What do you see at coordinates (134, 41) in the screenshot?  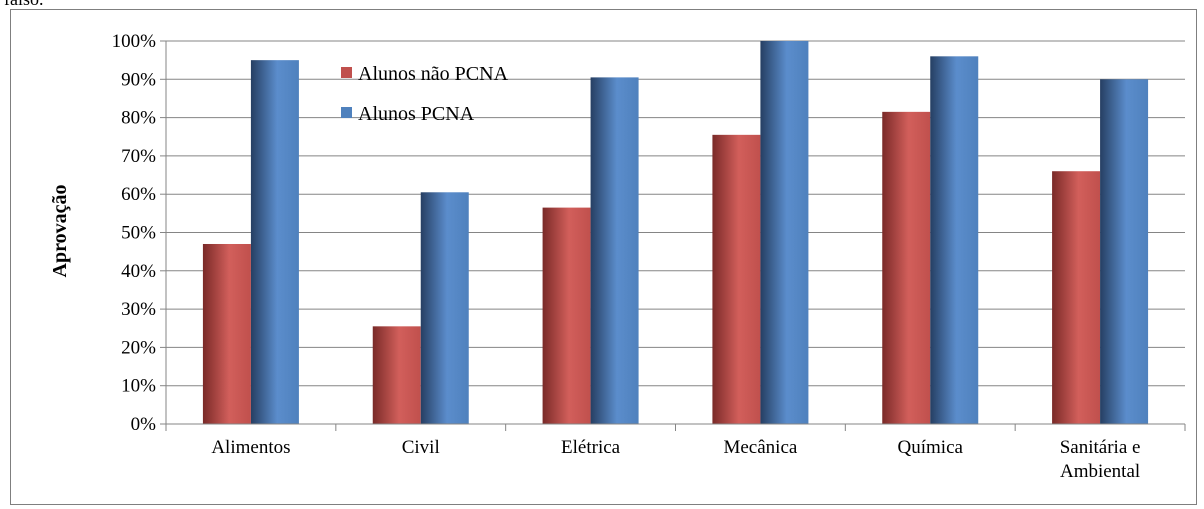 I see `y-tick-label: 100%` at bounding box center [134, 41].